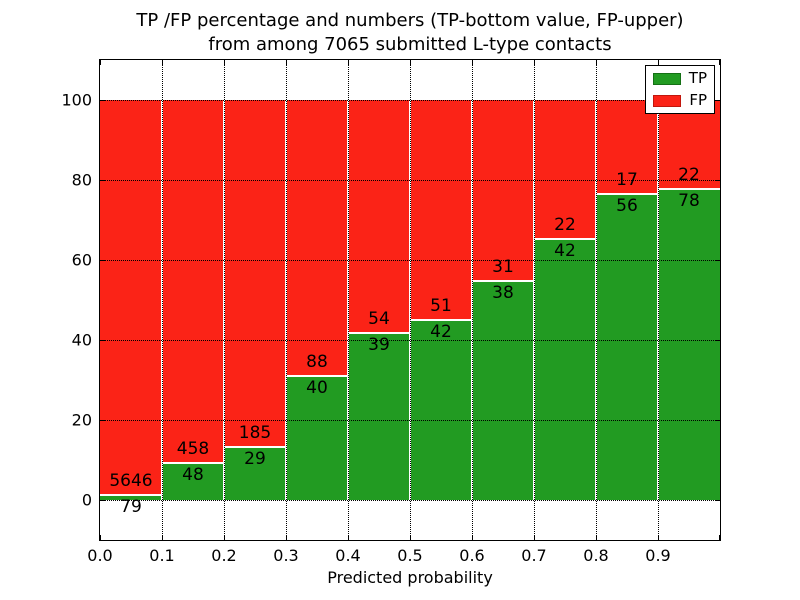 The height and width of the screenshot is (600, 800). I want to click on bar-label-fp: 17, so click(627, 180).